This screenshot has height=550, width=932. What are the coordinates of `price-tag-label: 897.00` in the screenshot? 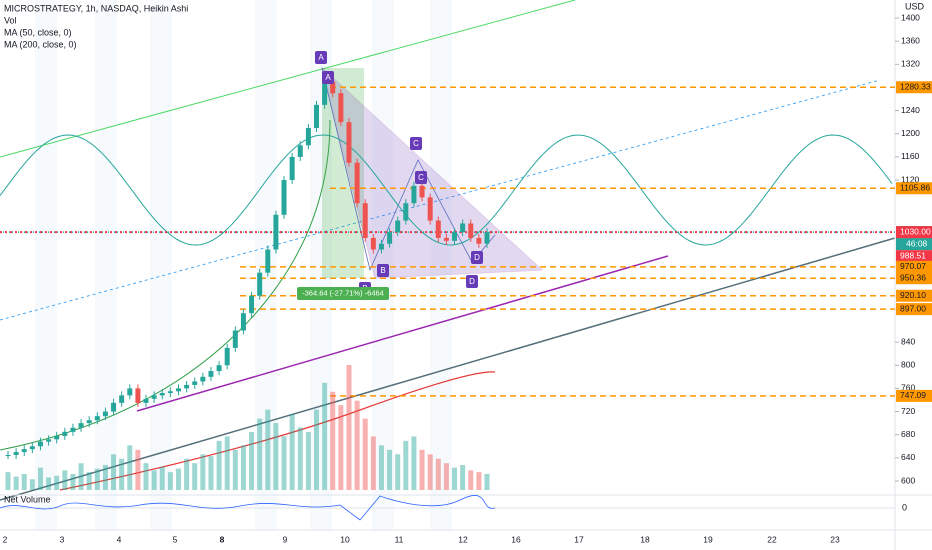 It's located at (913, 308).